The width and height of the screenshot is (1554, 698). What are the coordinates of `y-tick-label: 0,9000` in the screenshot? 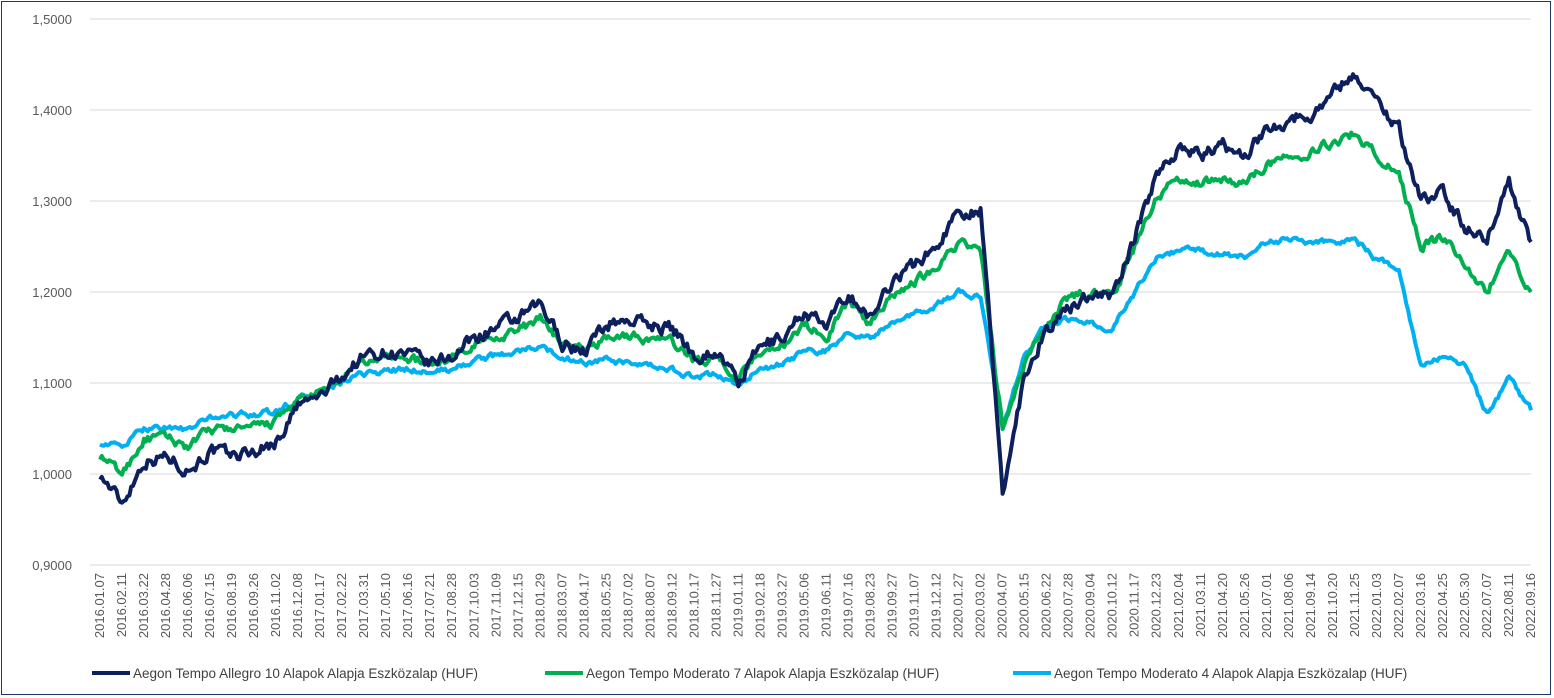 It's located at (52, 565).